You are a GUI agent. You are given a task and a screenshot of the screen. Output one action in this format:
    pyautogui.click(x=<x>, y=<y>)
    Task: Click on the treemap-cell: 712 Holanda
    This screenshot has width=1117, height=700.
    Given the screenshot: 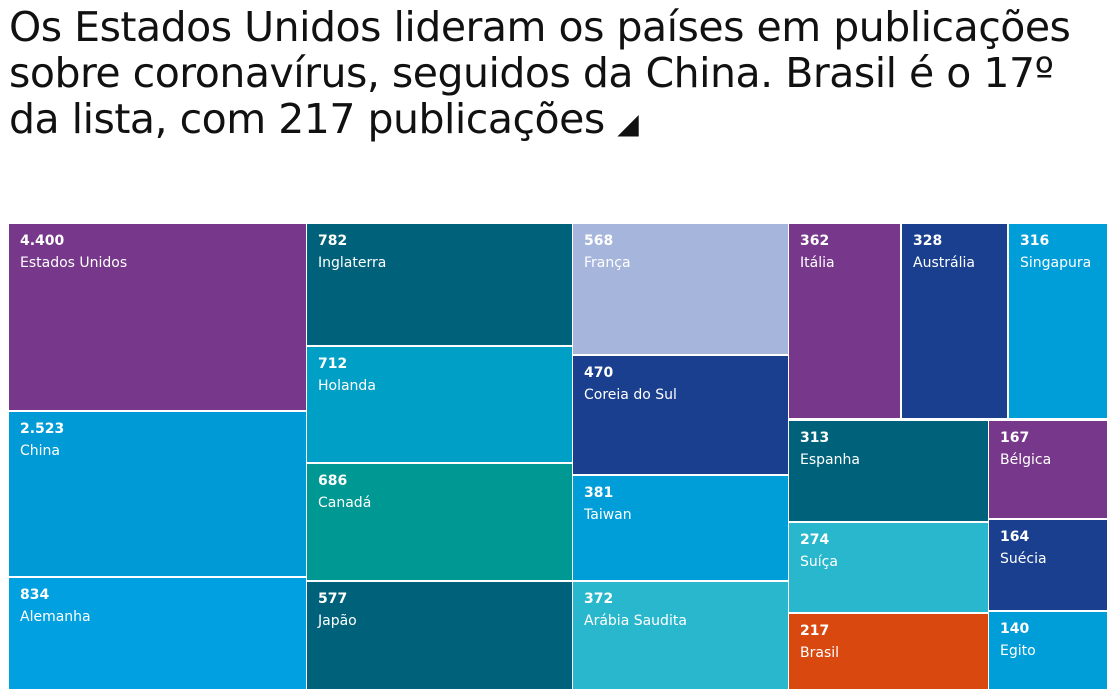 What is the action you would take?
    pyautogui.click(x=439, y=404)
    